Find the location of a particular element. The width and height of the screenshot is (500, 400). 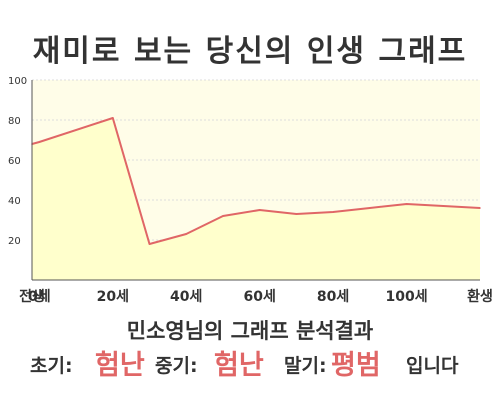

late-value: 평범 is located at coordinates (356, 365).